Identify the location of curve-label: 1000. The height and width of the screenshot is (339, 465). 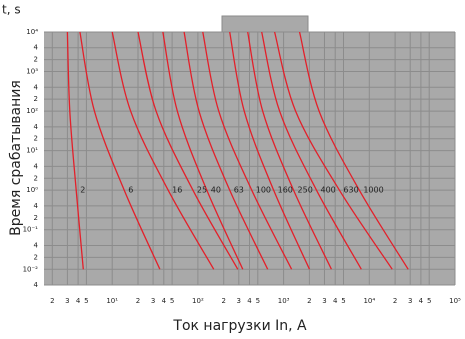
(373, 190).